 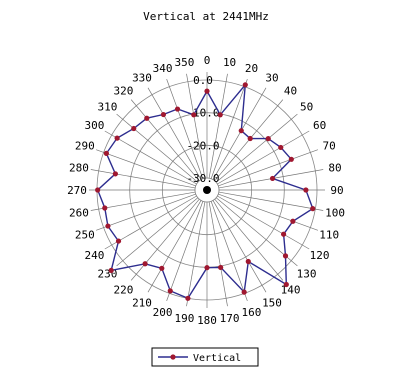 What do you see at coordinates (85, 234) in the screenshot?
I see `angle-tick-label: 250` at bounding box center [85, 234].